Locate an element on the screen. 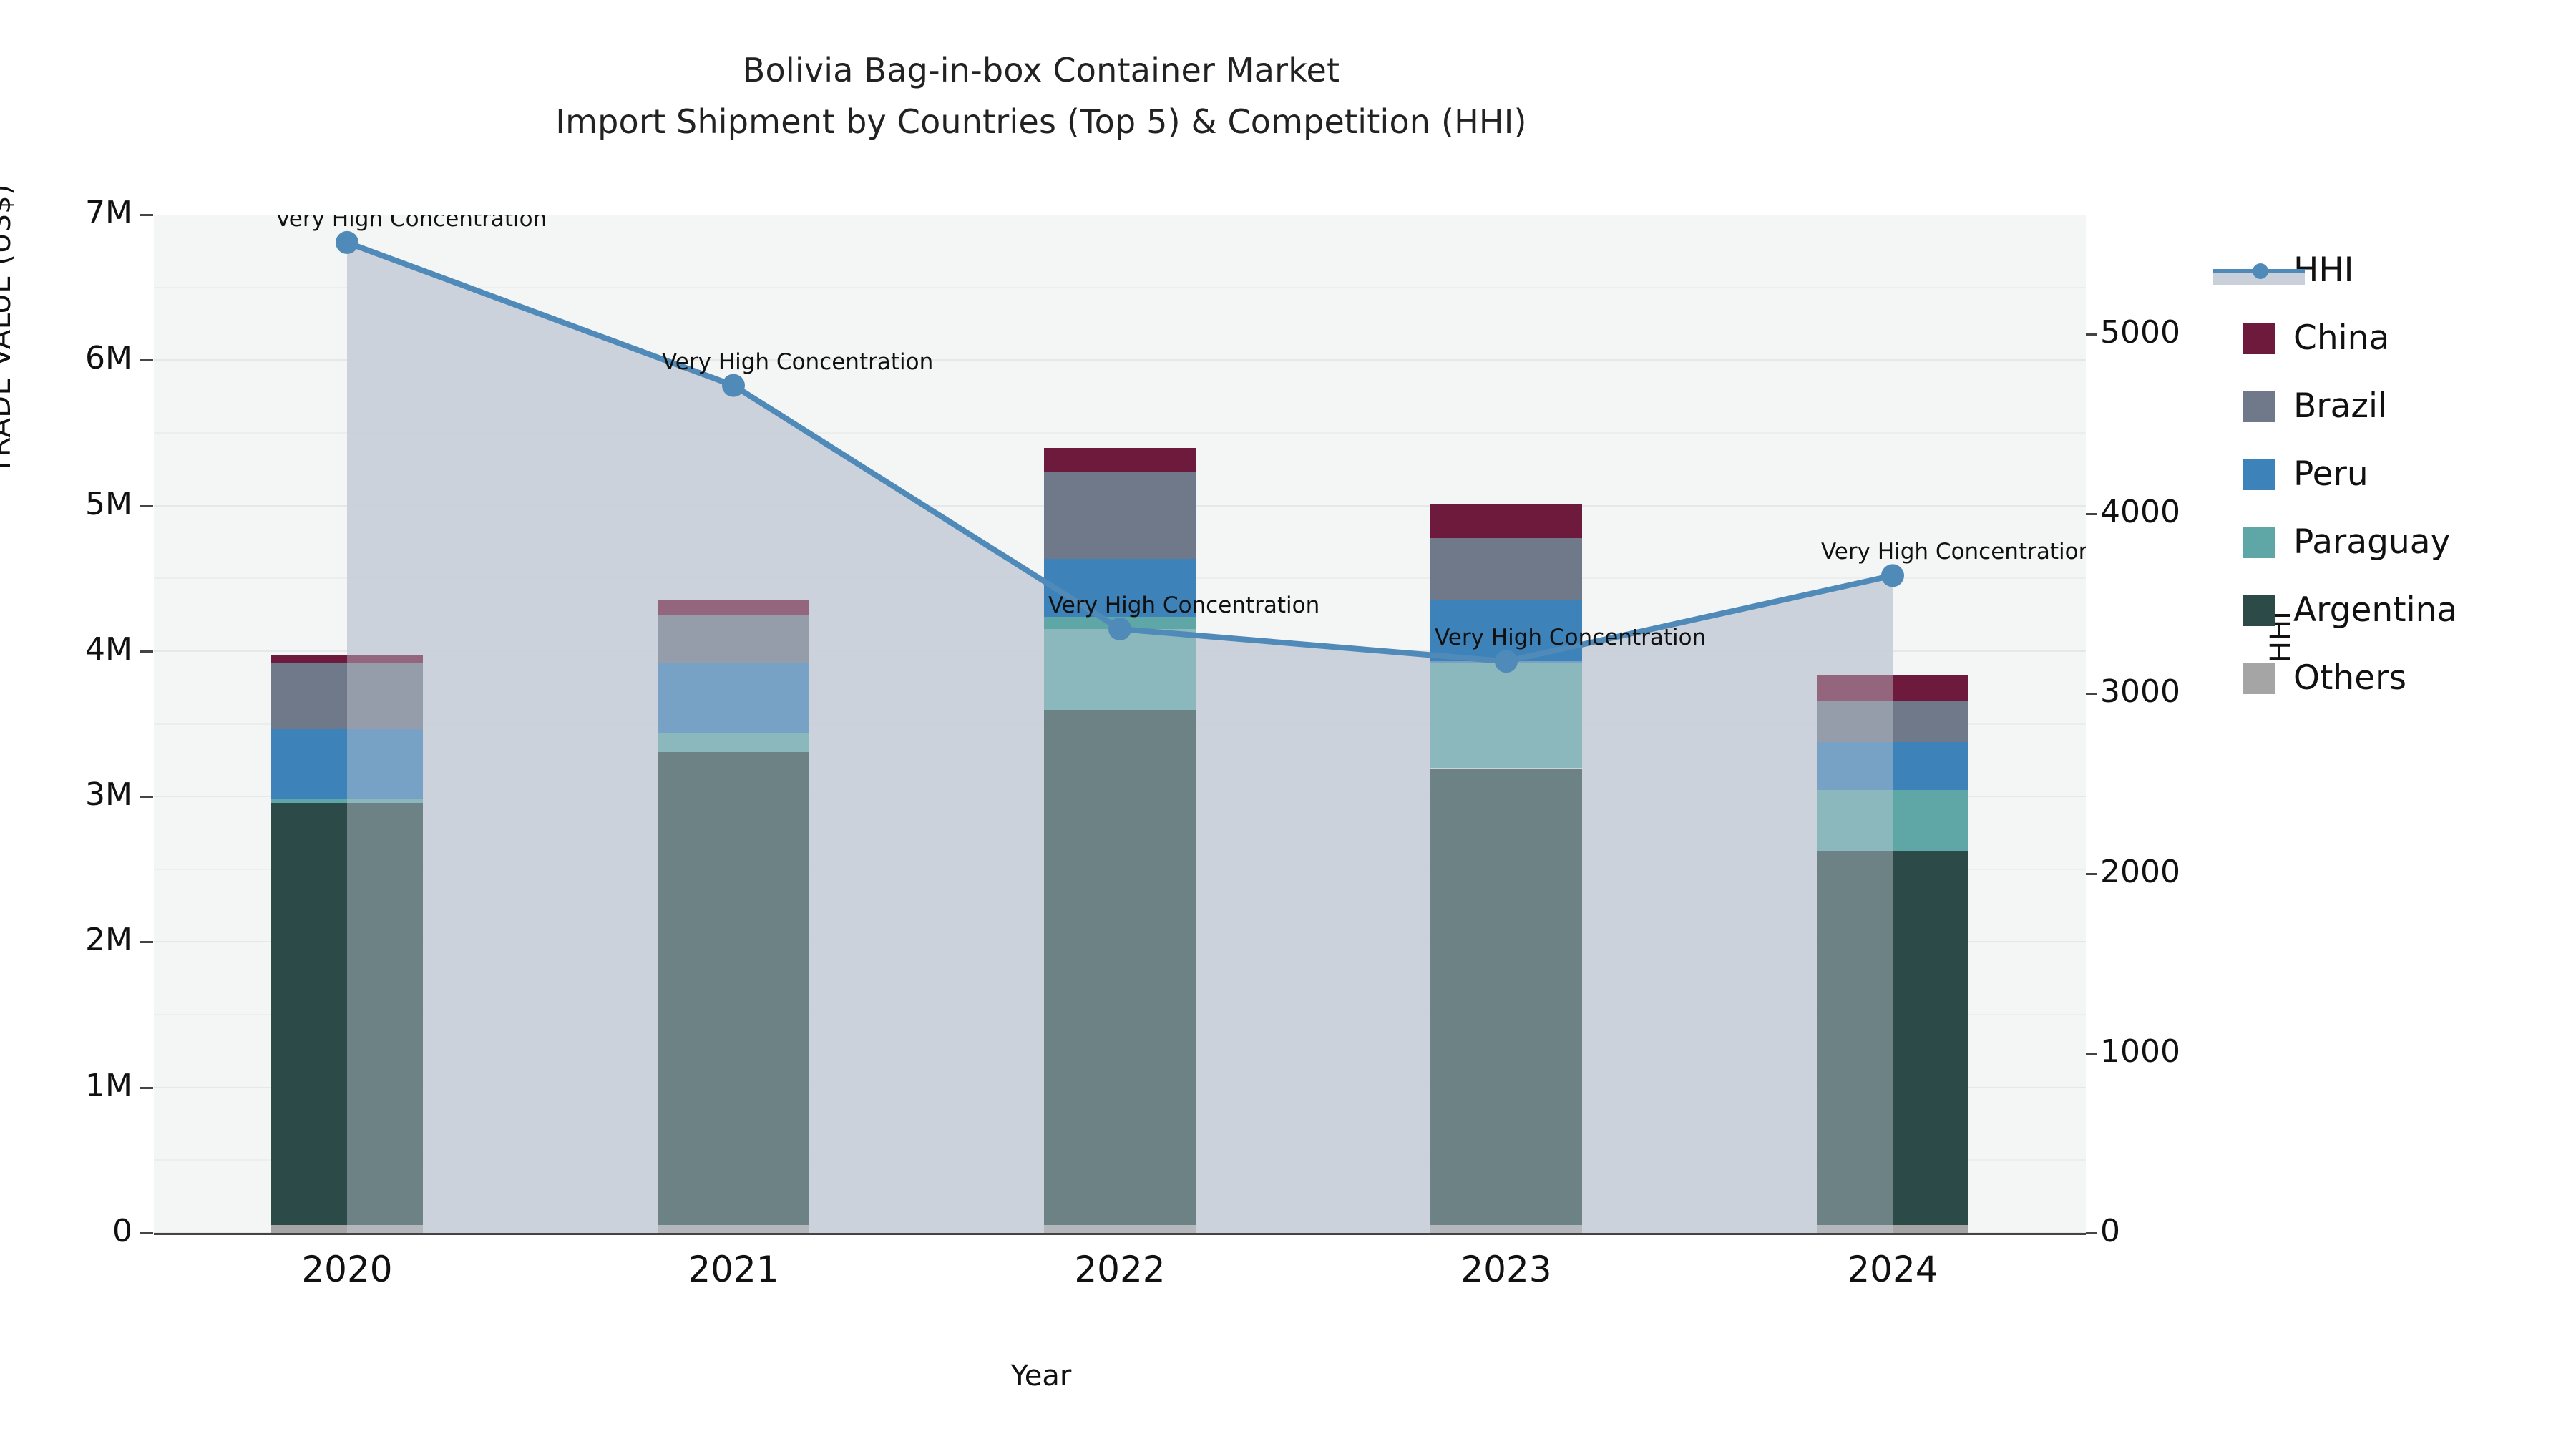 This screenshot has height=1449, width=2576. bar-segment-paraguay-2023 is located at coordinates (1506, 716).